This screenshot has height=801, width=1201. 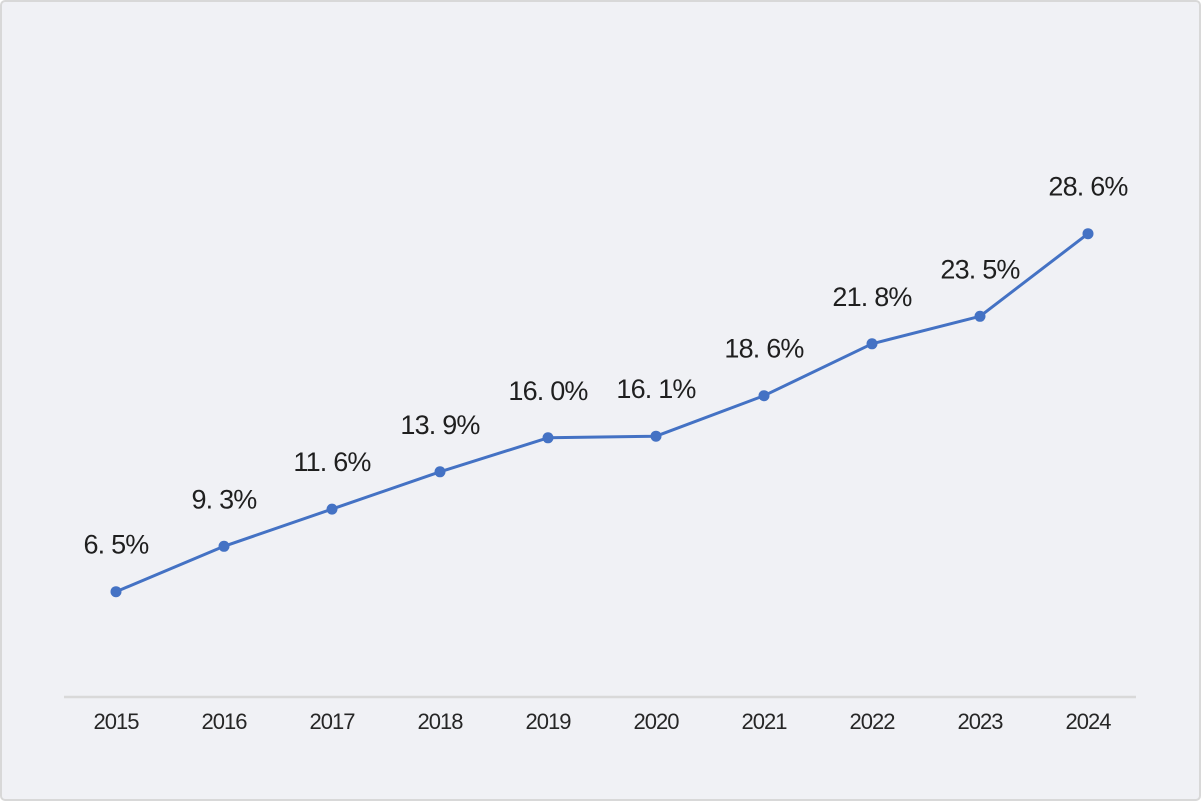 I want to click on data-label-2017: 11. 6%, so click(x=332, y=462).